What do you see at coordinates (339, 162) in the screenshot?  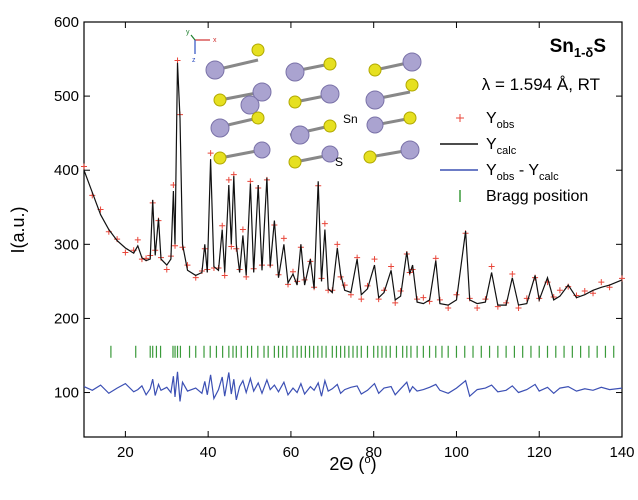 I see `s-label: S` at bounding box center [339, 162].